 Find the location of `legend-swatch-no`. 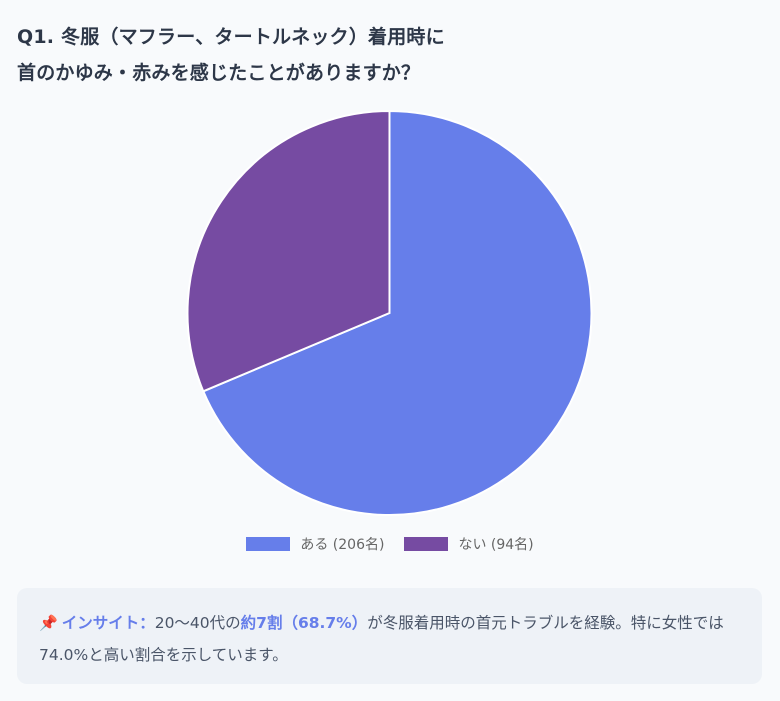

legend-swatch-no is located at coordinates (426, 544).